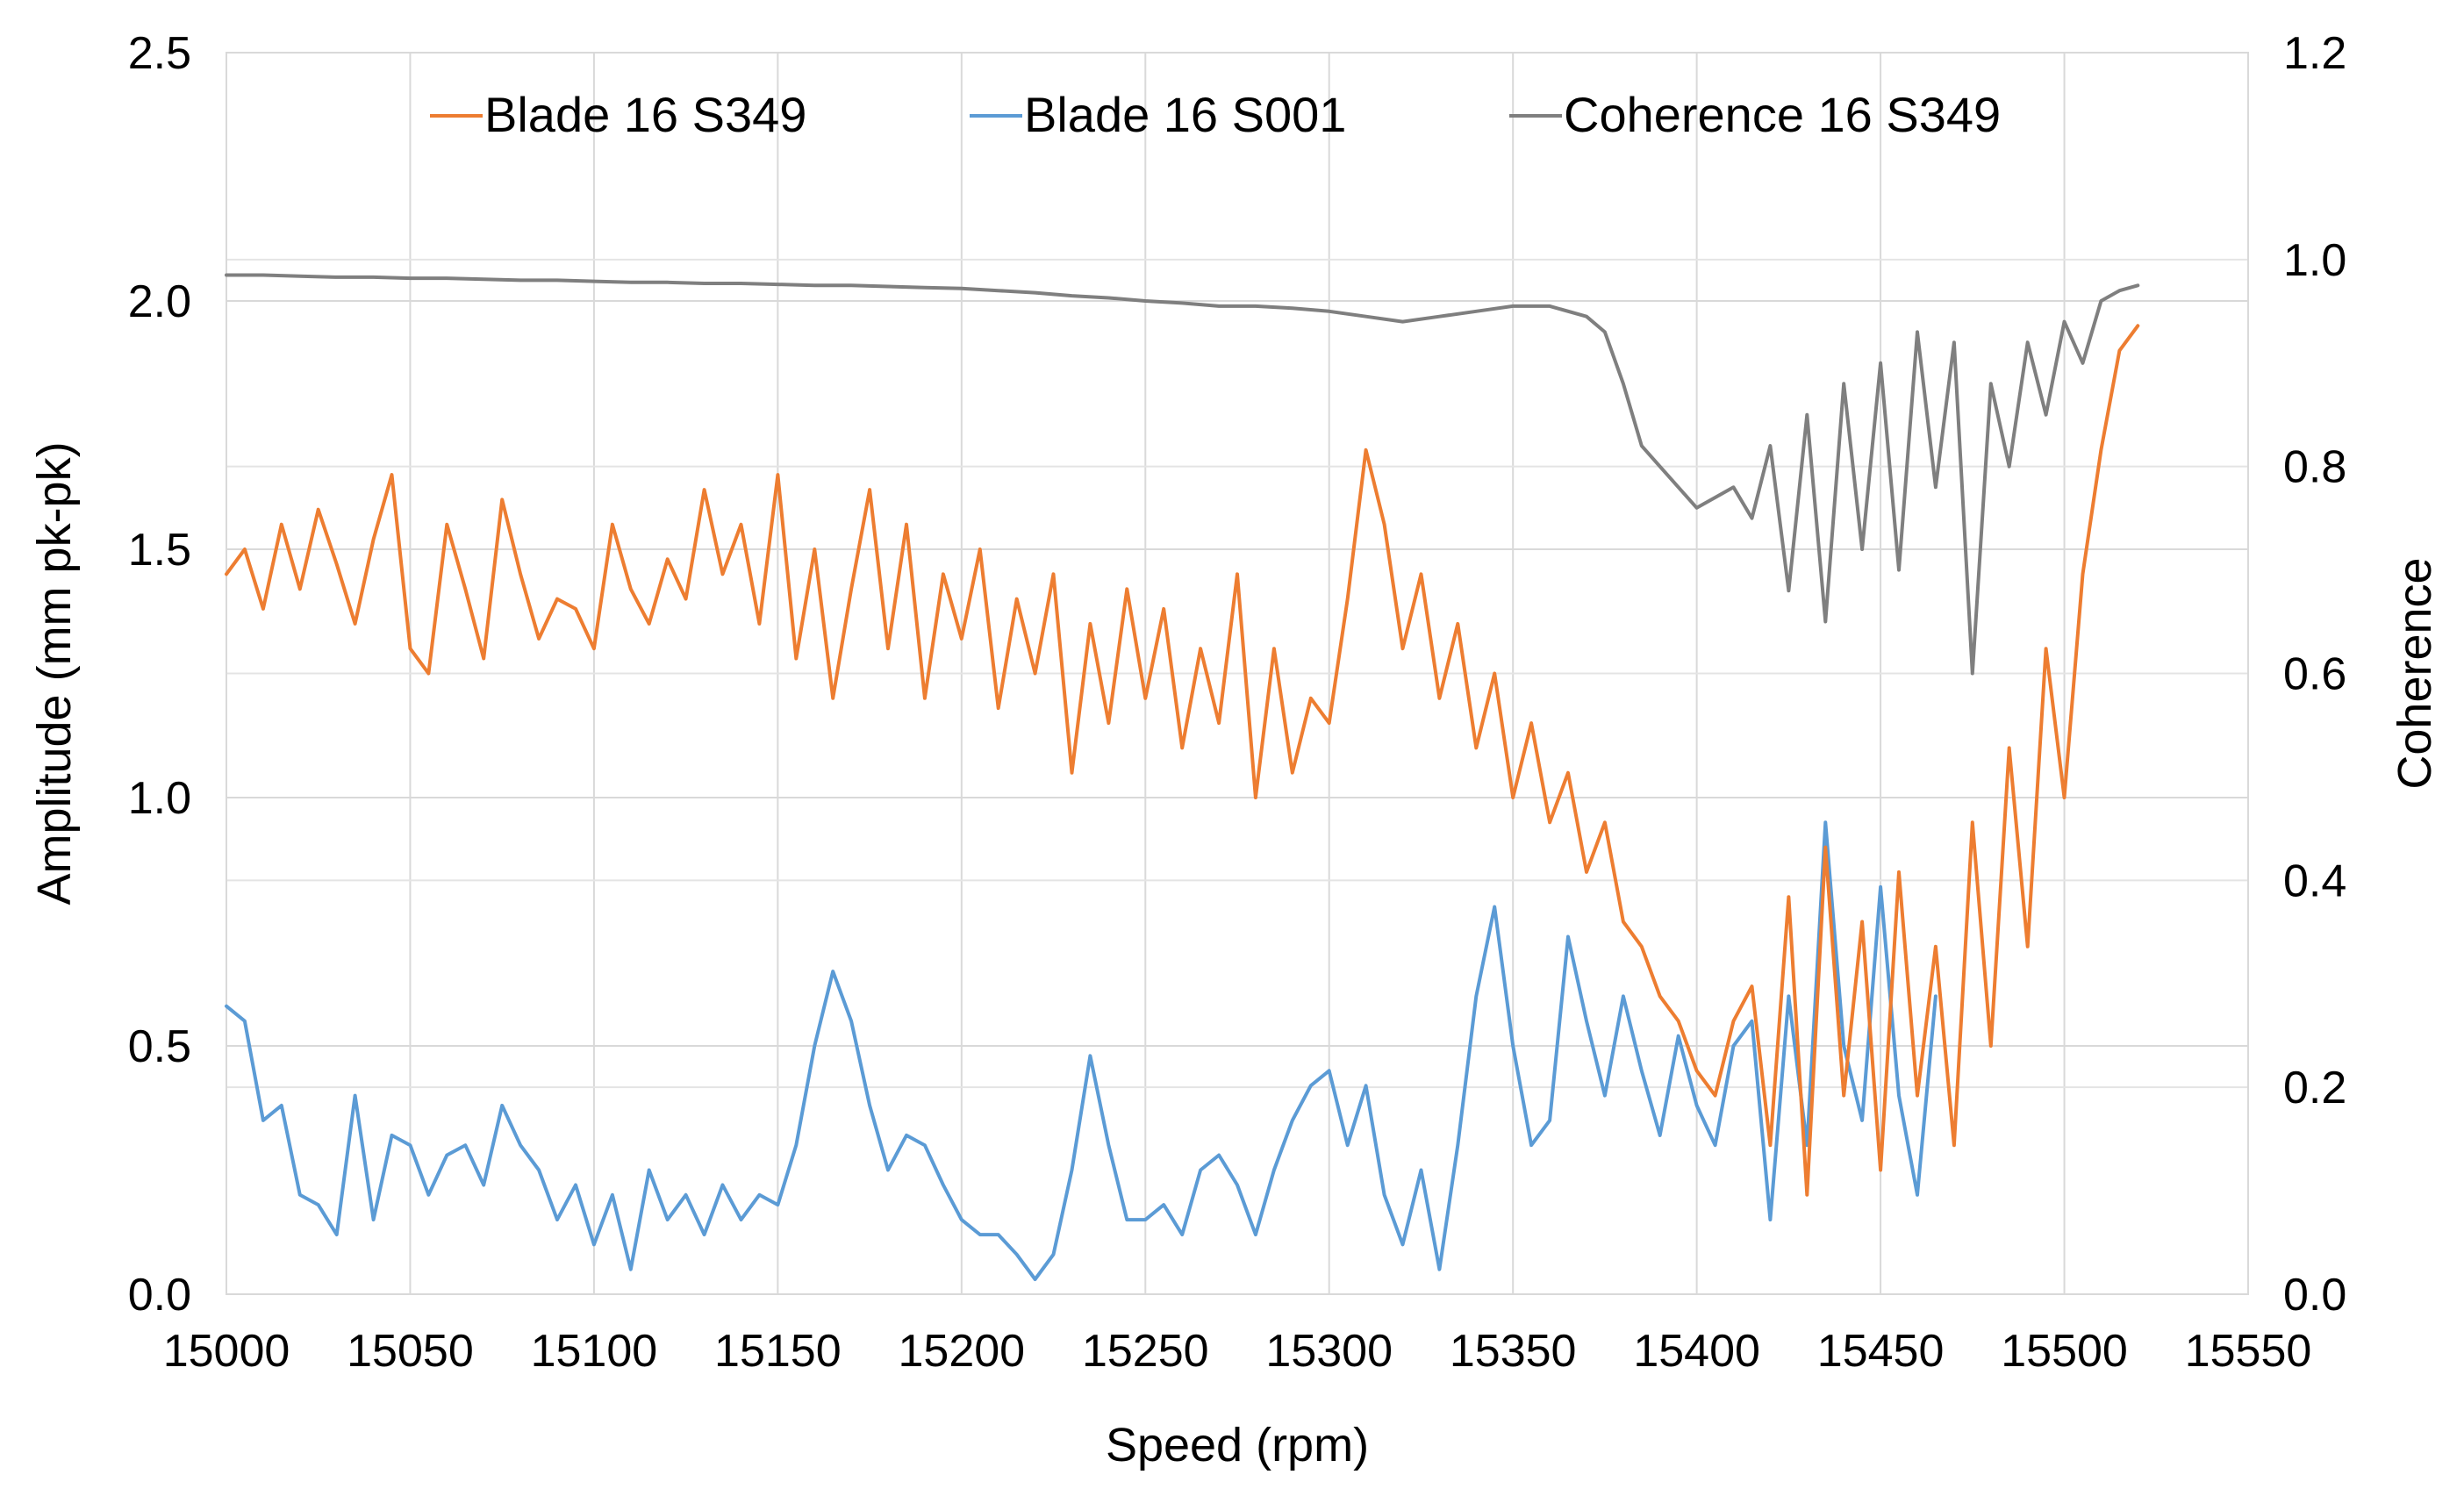  I want to click on y-tick-label: 1.0, so click(159, 798).